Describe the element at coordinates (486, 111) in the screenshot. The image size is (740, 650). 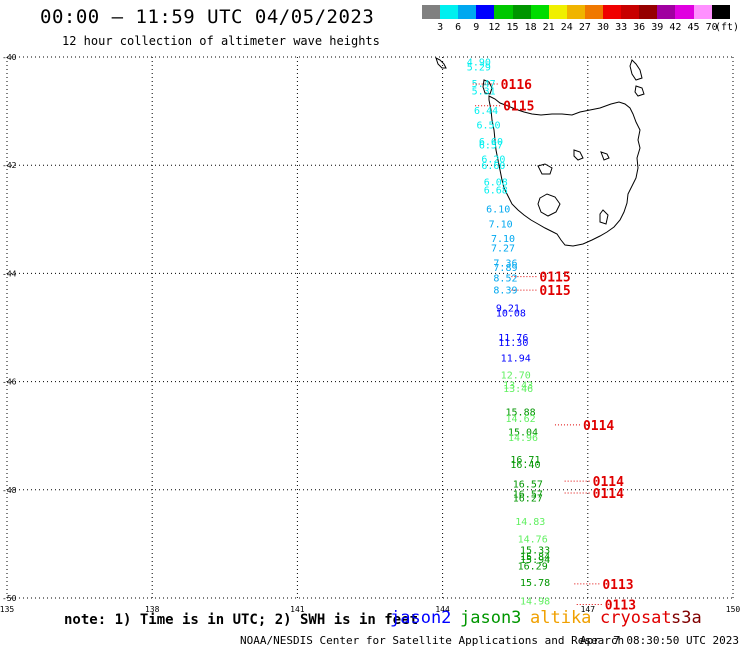
I see `swh-value: 6.44` at that location.